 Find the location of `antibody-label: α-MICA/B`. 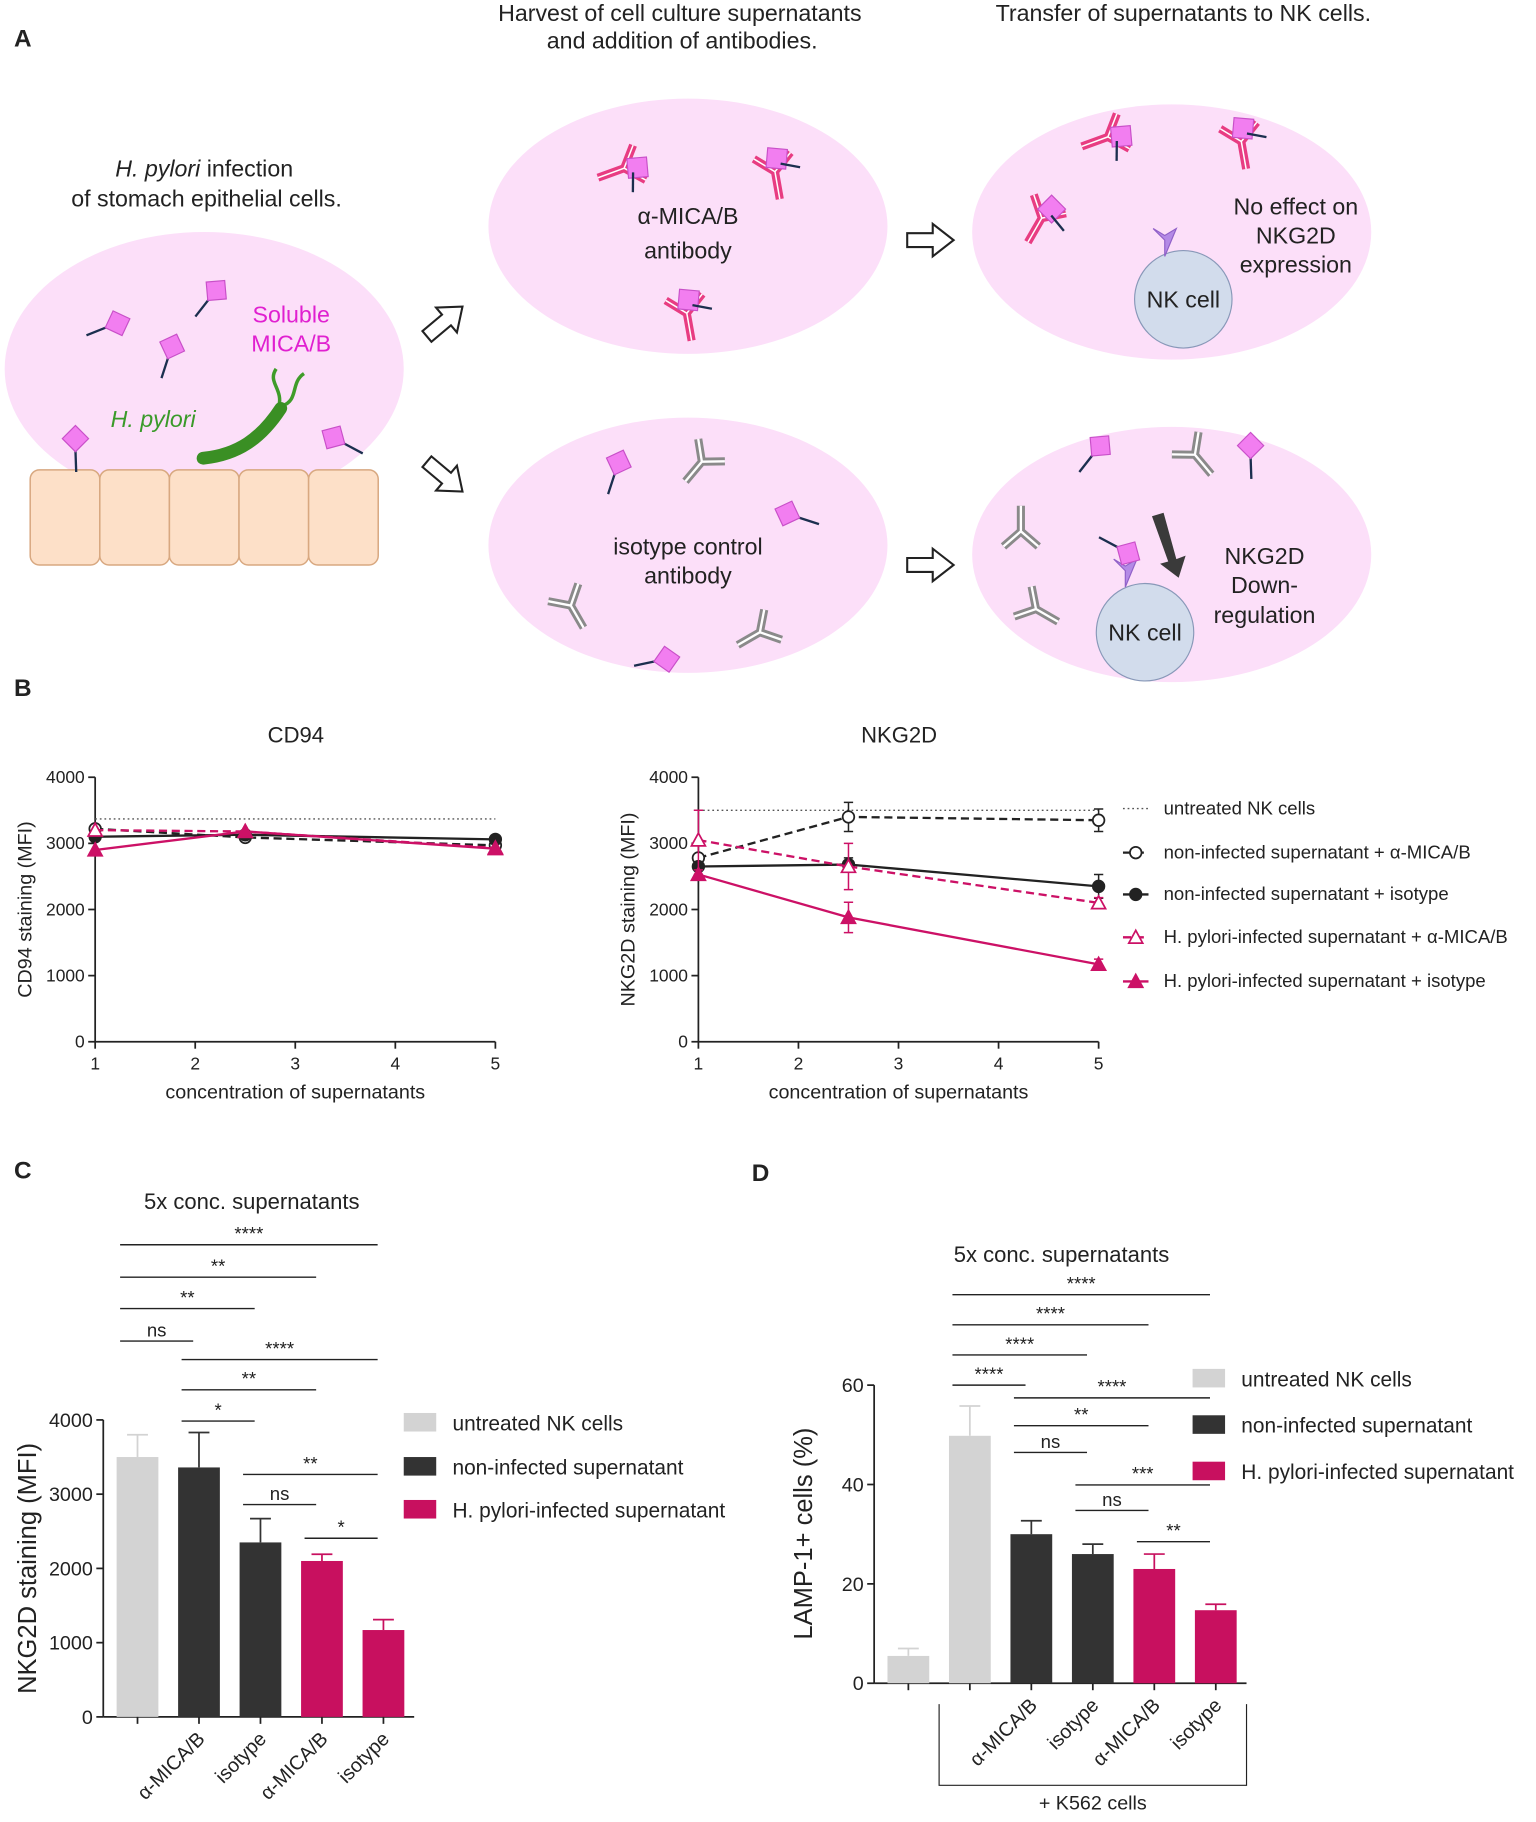

antibody-label: α-MICA/B is located at coordinates (687, 216).